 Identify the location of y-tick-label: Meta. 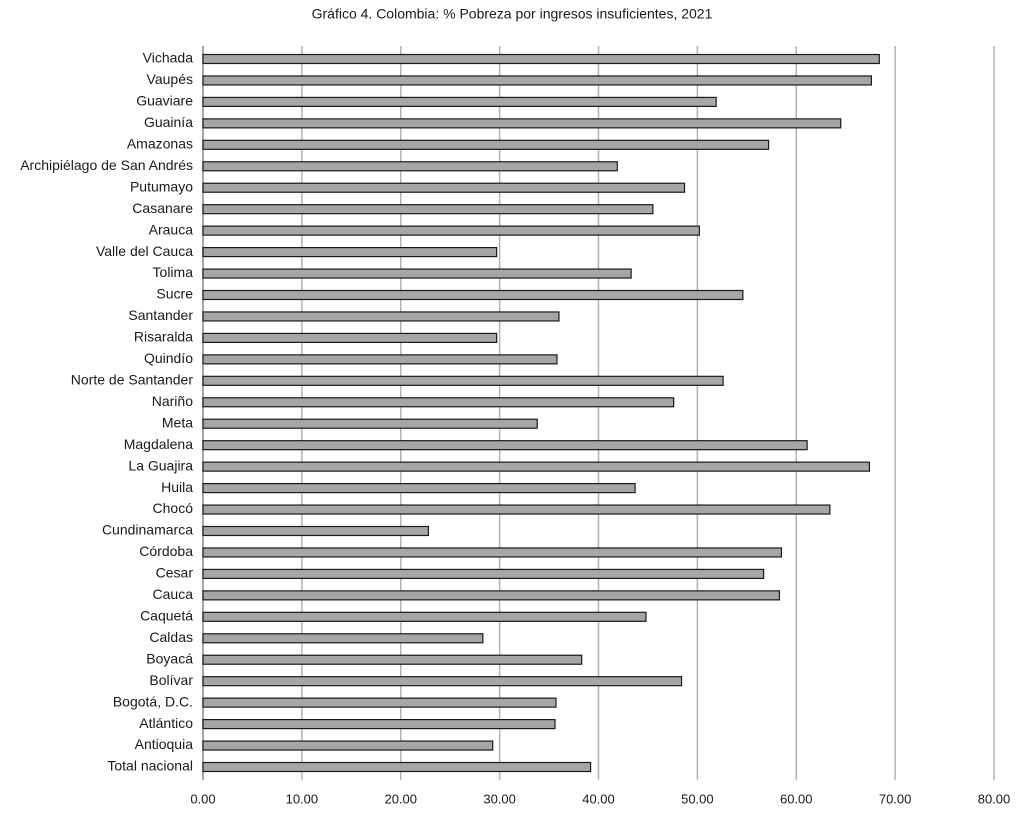
(177, 422).